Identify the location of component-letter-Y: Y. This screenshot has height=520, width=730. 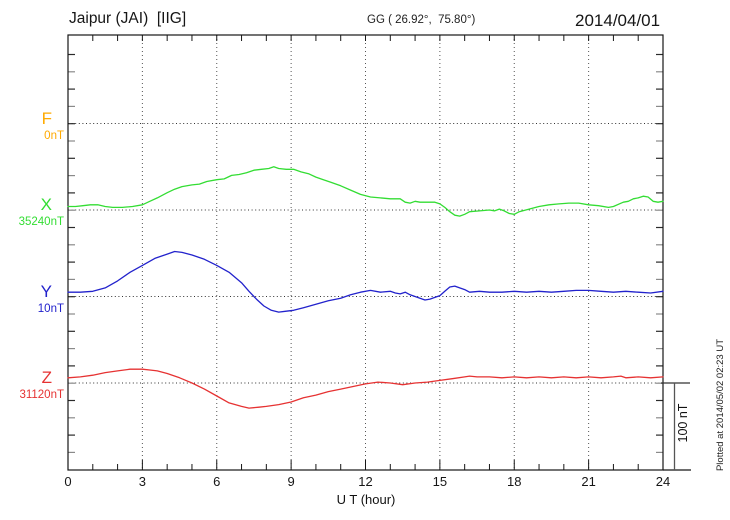
(46, 291).